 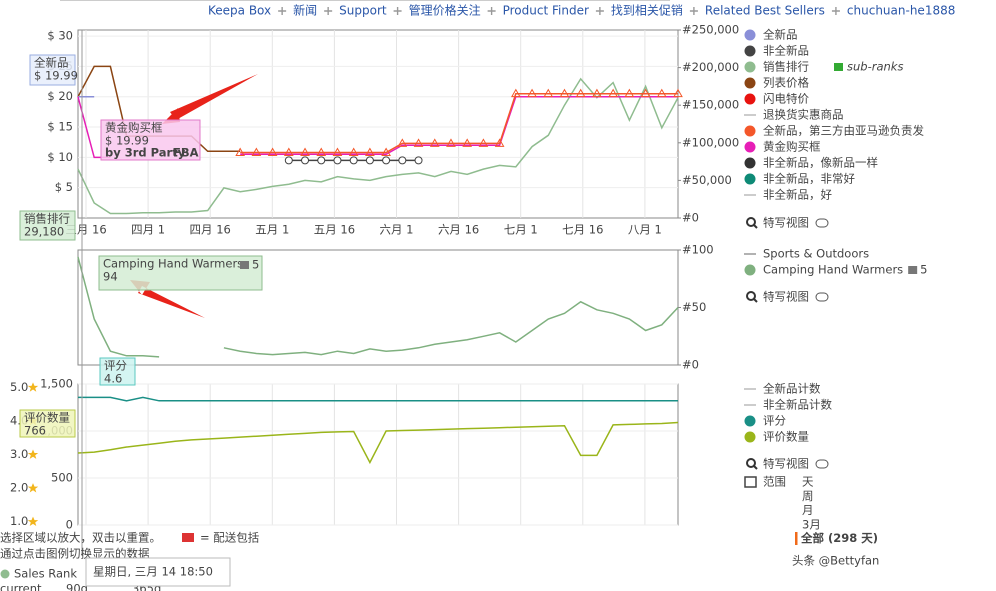 I want to click on legend-label: 非全新品，像新品一样, so click(x=820, y=163).